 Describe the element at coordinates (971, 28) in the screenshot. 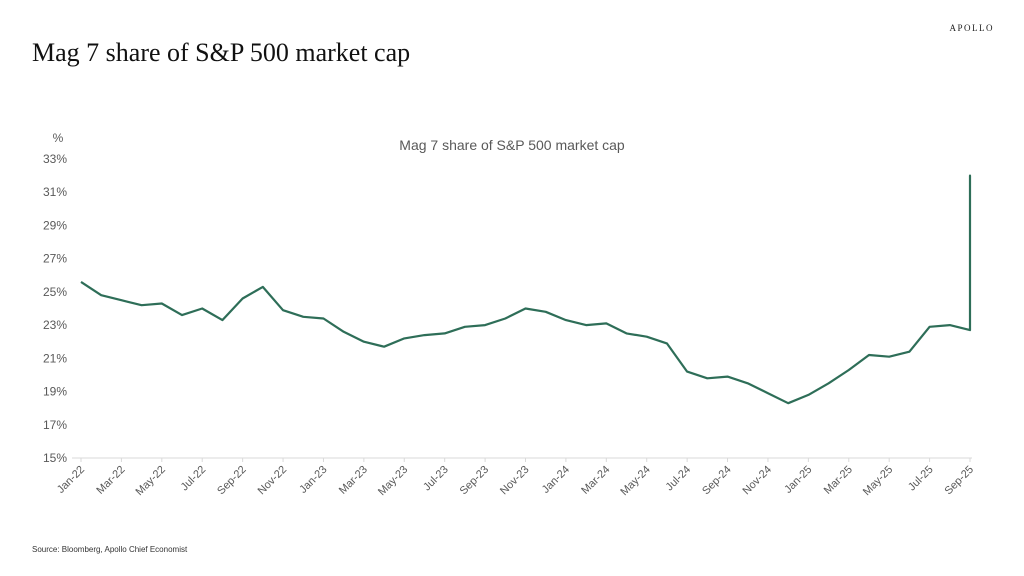

I see `brand-logo: APOLLO` at that location.